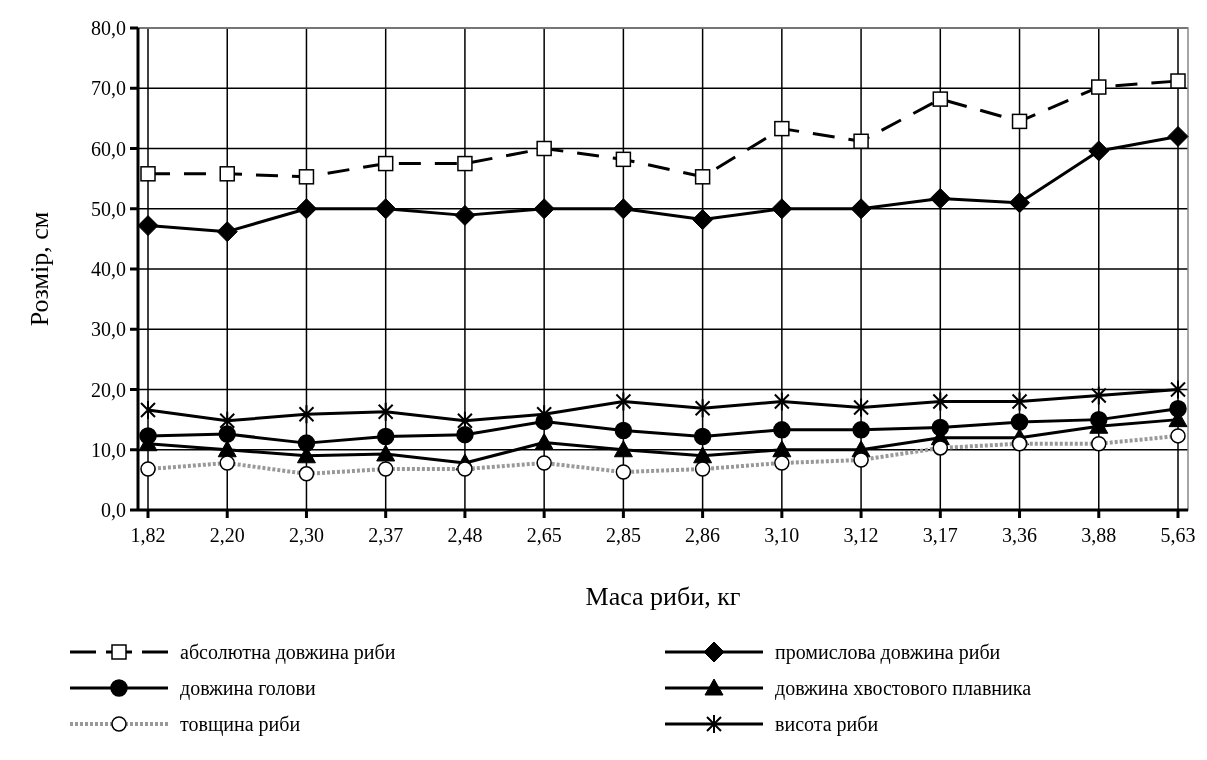  I want to click on legend-label: висота риби, so click(827, 724).